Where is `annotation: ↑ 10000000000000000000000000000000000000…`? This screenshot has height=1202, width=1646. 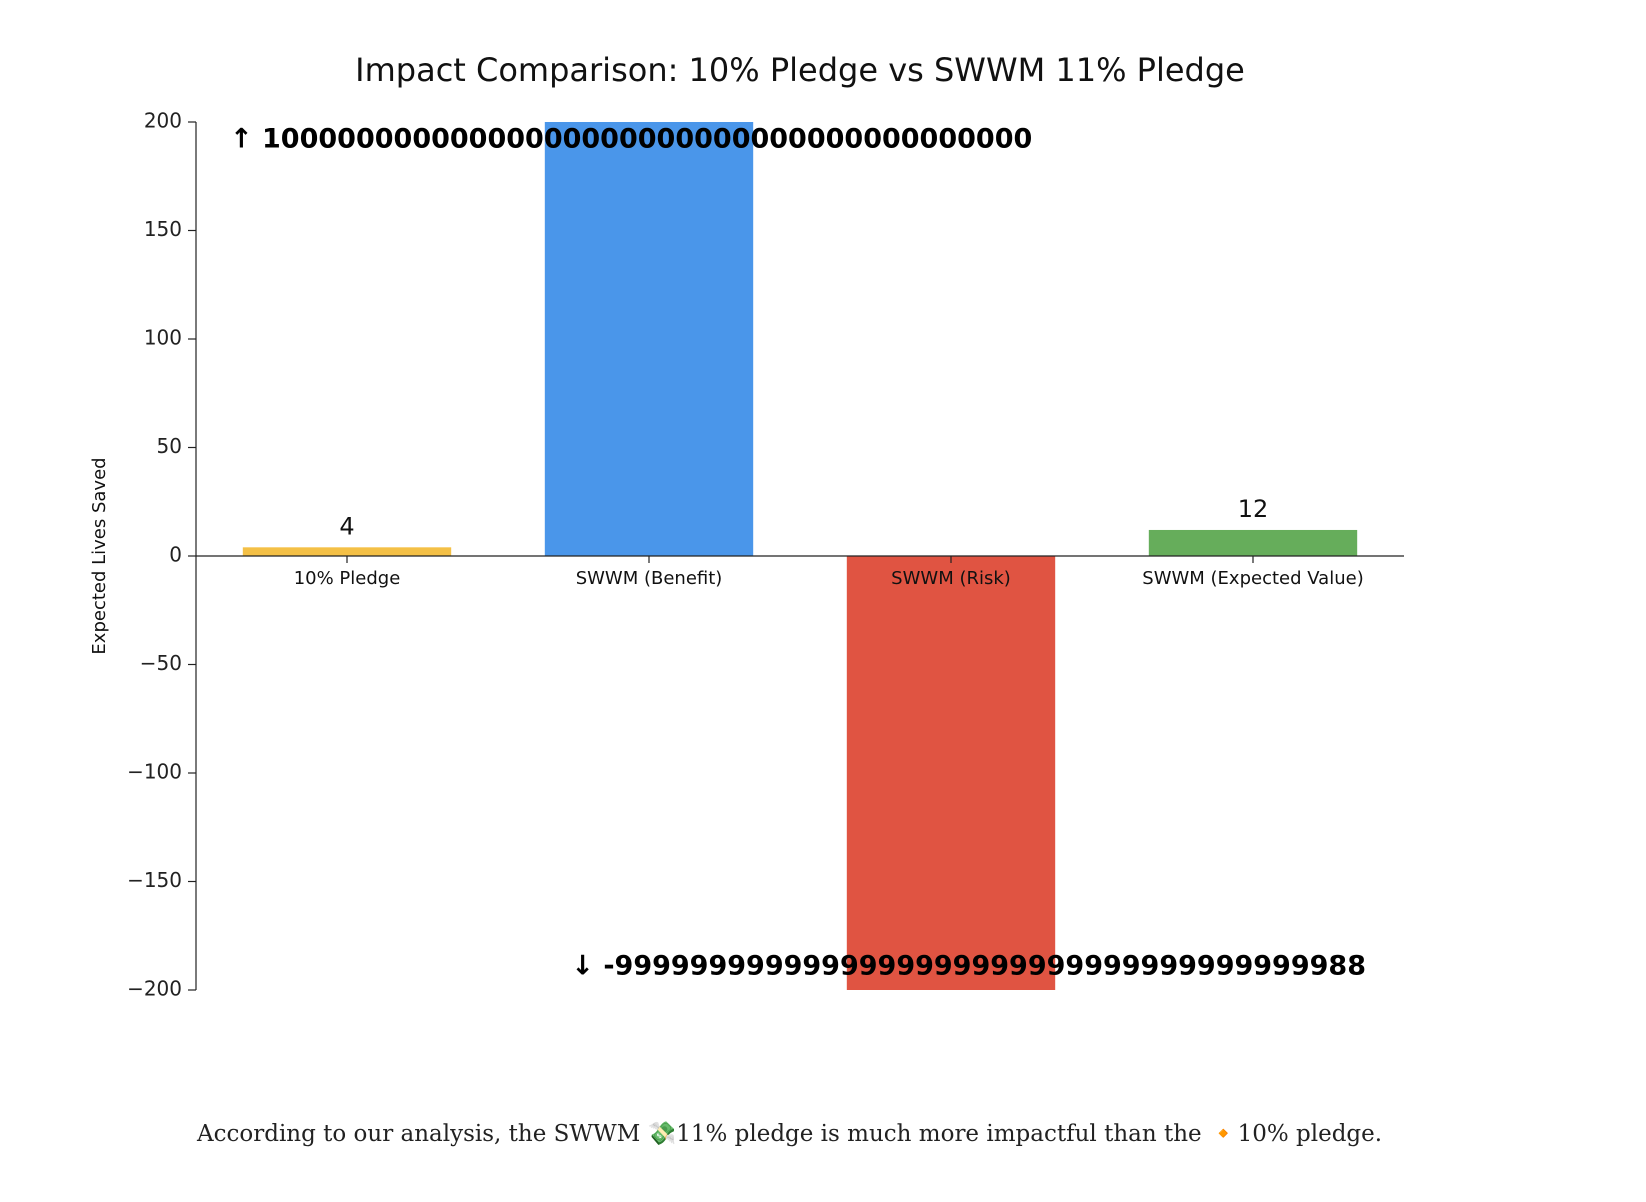 annotation: ↑ 10000000000000000000000000000000000000… is located at coordinates (631, 139).